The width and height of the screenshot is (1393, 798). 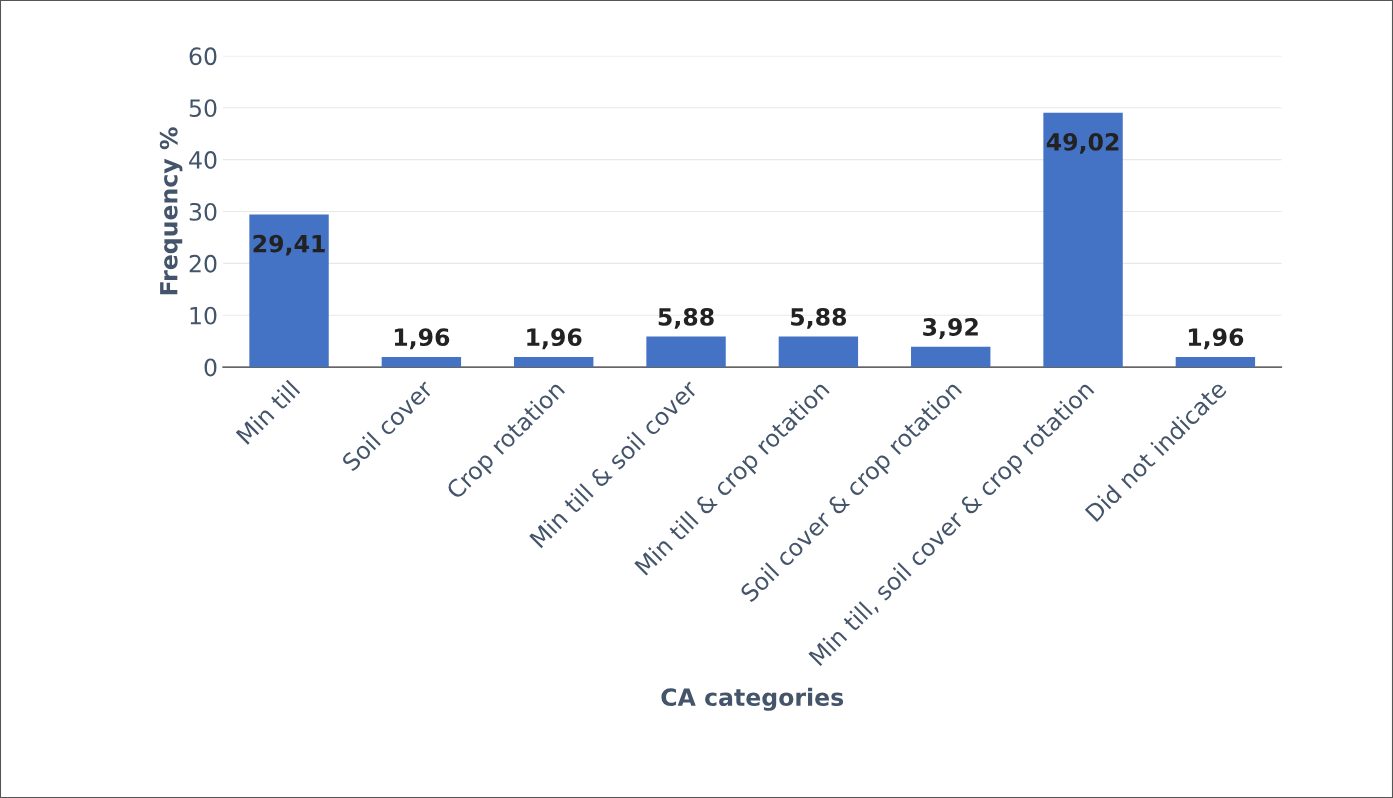 I want to click on data-label: 3,92, so click(x=950, y=328).